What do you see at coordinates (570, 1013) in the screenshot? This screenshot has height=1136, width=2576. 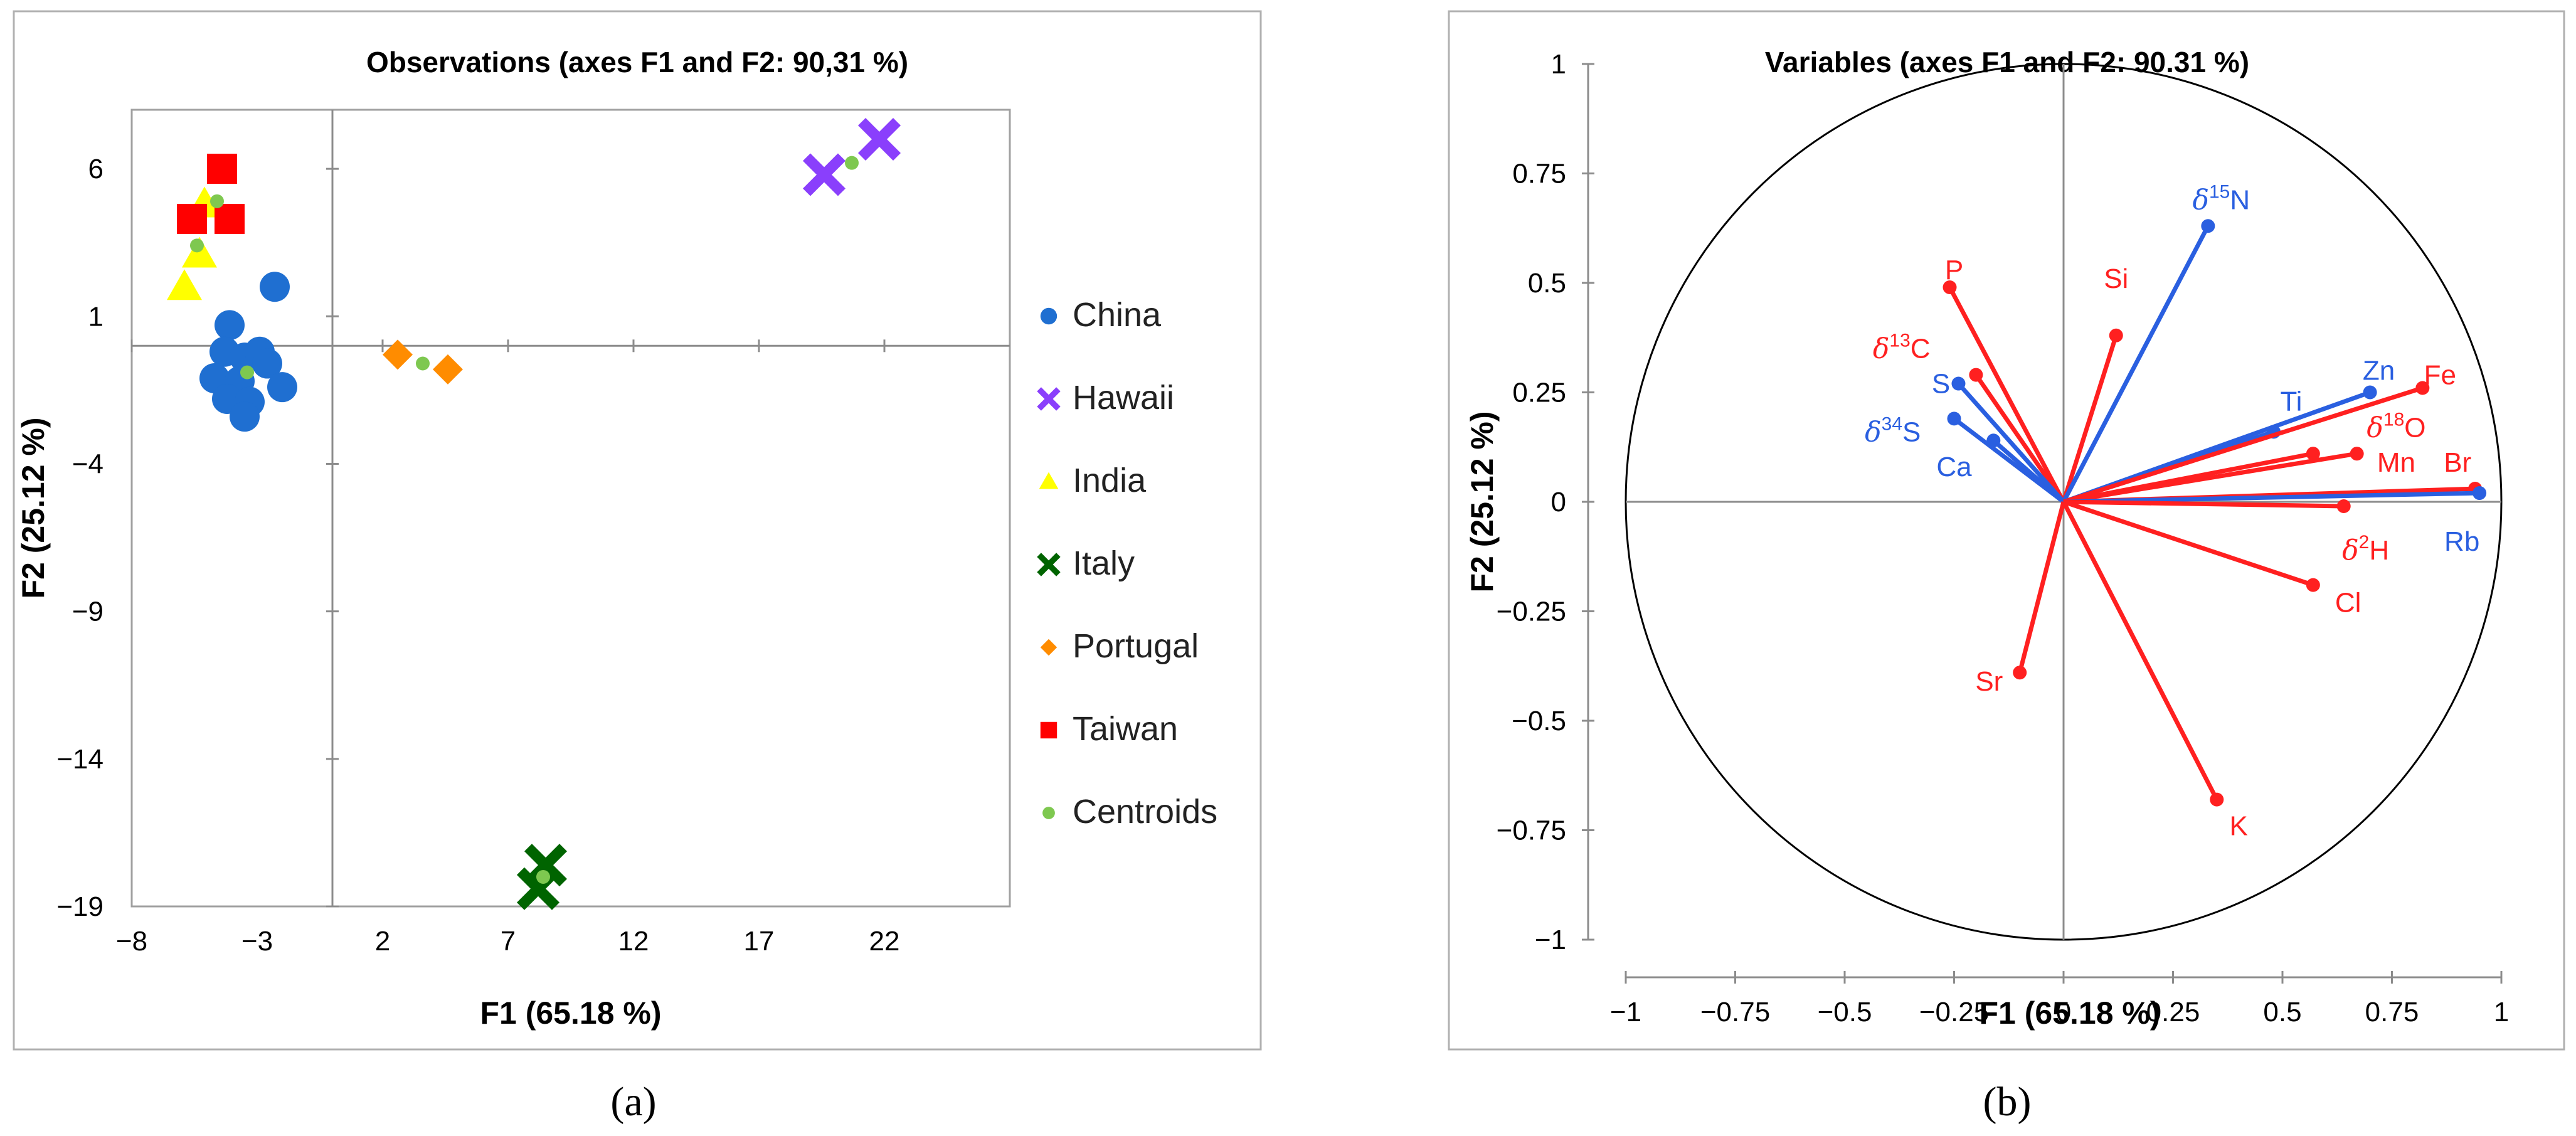 I see `chart-a-xlabel: F1 (65.18 %)` at bounding box center [570, 1013].